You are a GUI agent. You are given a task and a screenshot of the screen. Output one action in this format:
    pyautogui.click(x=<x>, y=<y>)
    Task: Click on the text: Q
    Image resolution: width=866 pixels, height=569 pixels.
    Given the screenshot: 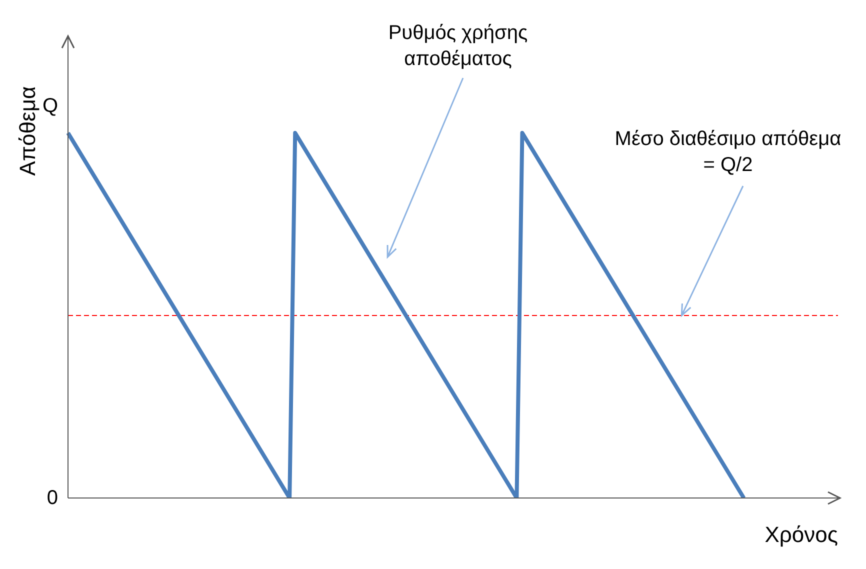 What is the action you would take?
    pyautogui.click(x=50, y=105)
    